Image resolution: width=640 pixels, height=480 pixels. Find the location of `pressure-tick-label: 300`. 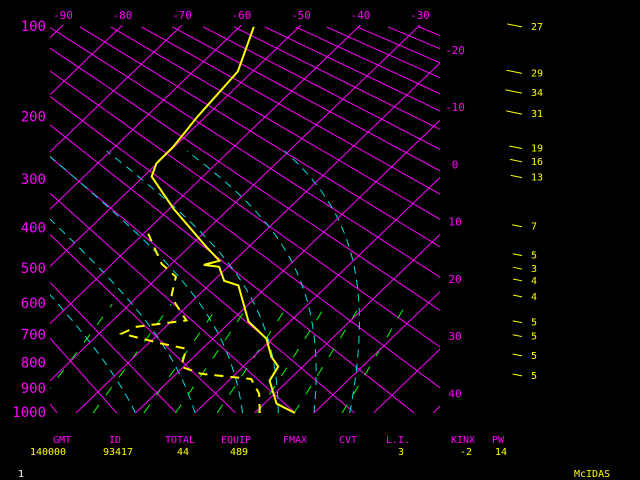

pressure-tick-label: 300 is located at coordinates (33, 180).